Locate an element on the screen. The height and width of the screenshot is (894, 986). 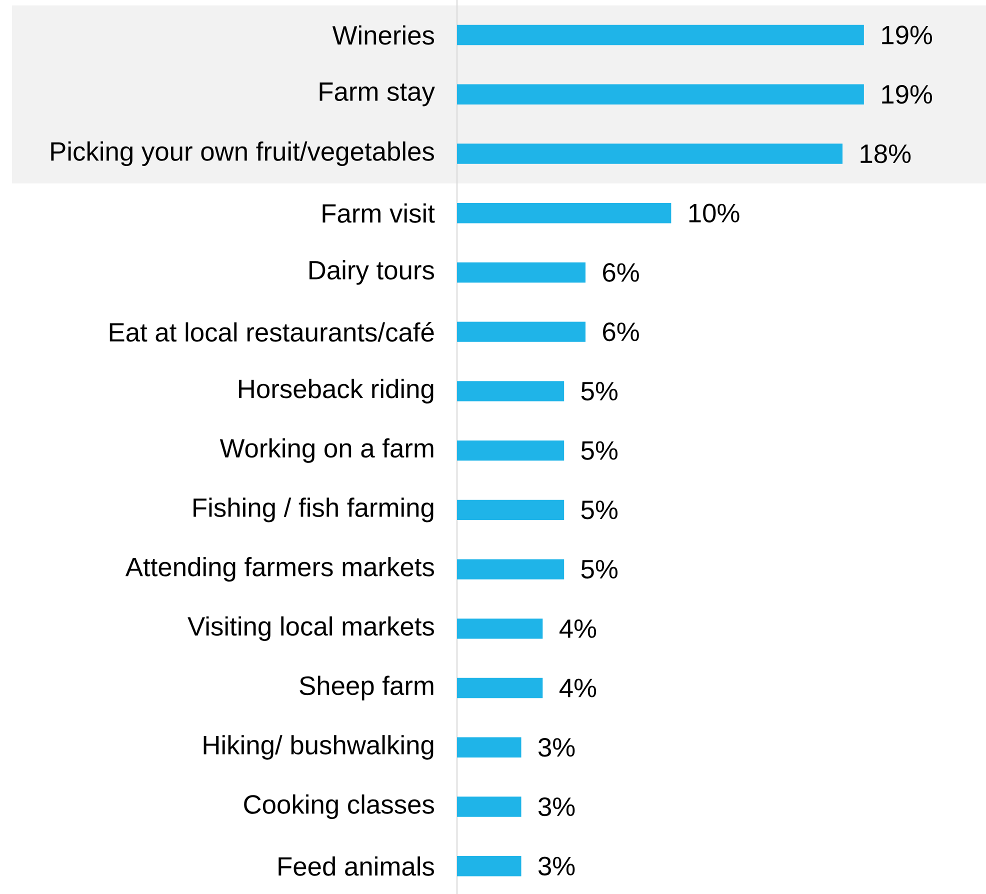
y-tick-label: Wineries is located at coordinates (383, 35).